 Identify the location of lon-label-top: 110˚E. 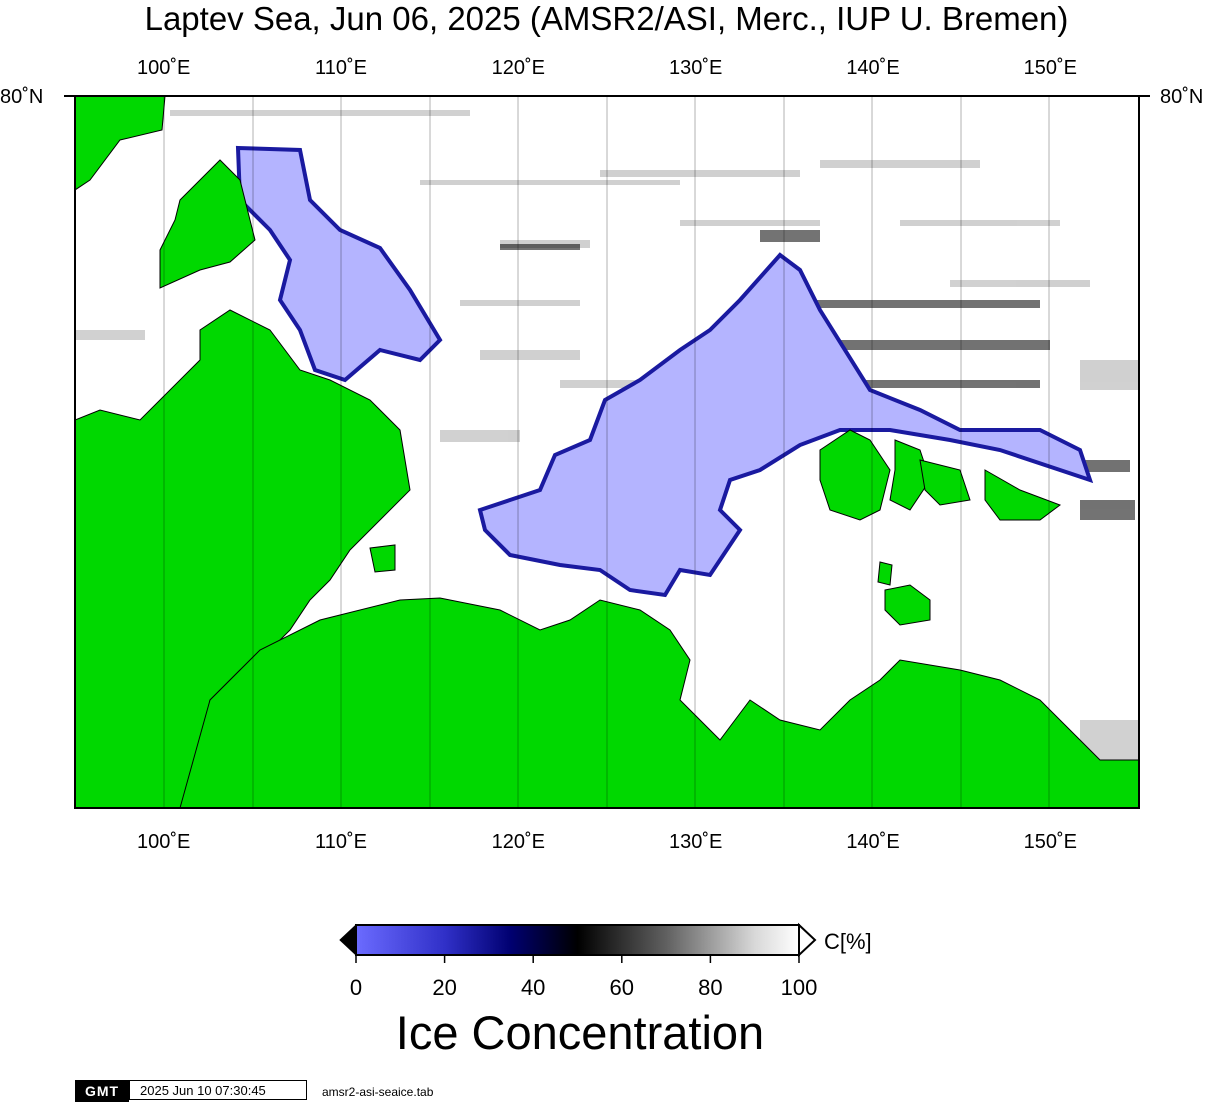
(341, 68).